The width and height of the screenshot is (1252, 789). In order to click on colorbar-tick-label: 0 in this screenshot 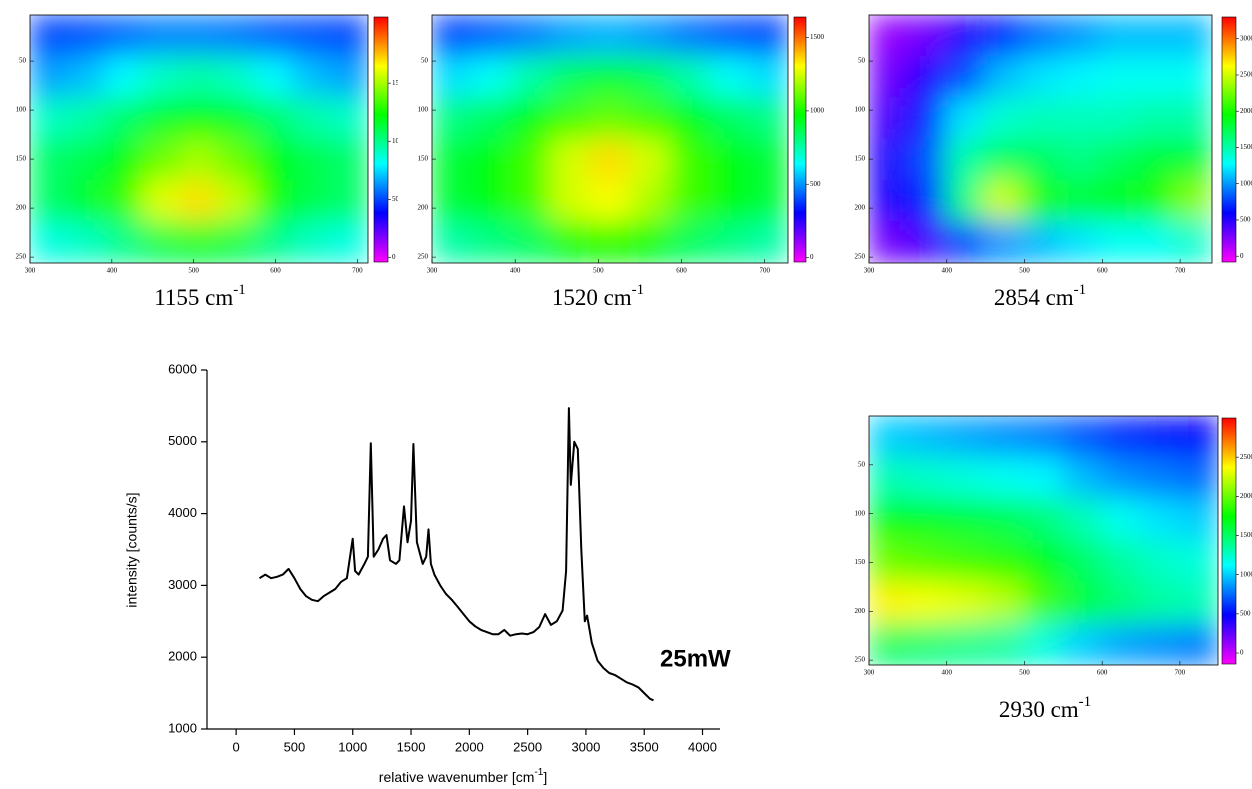, I will do `click(394, 257)`.